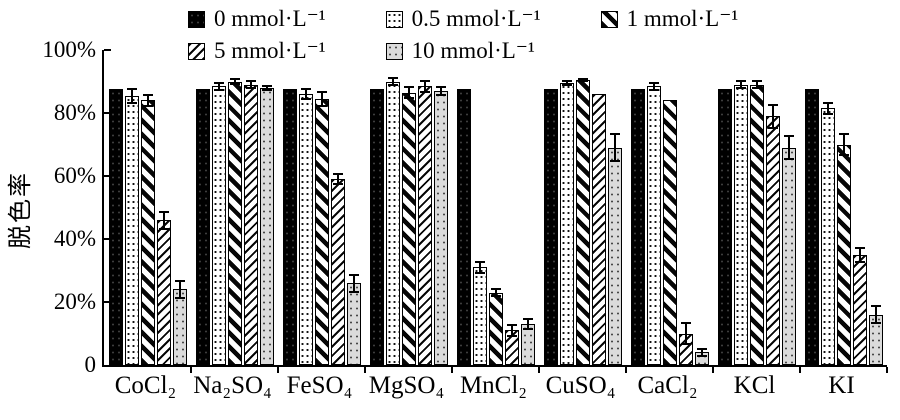 This screenshot has width=900, height=420. I want to click on legend-item: 0 mmol·L⁻¹, so click(257, 19).